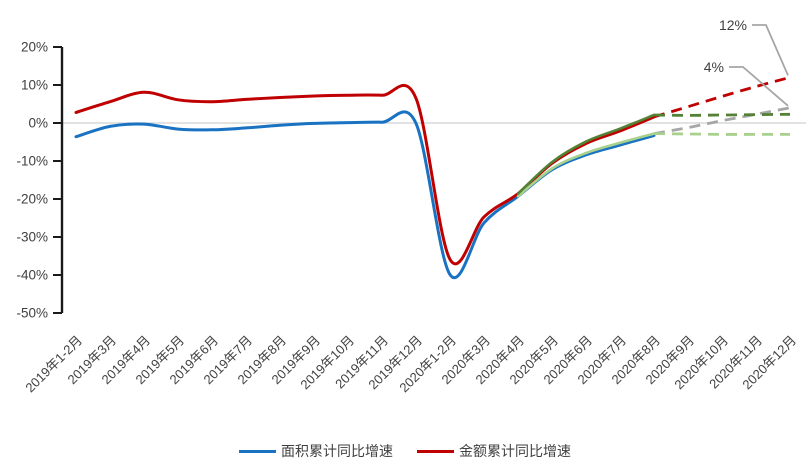 The width and height of the screenshot is (810, 470). I want to click on series-area-forecast-high, so click(722, 120).